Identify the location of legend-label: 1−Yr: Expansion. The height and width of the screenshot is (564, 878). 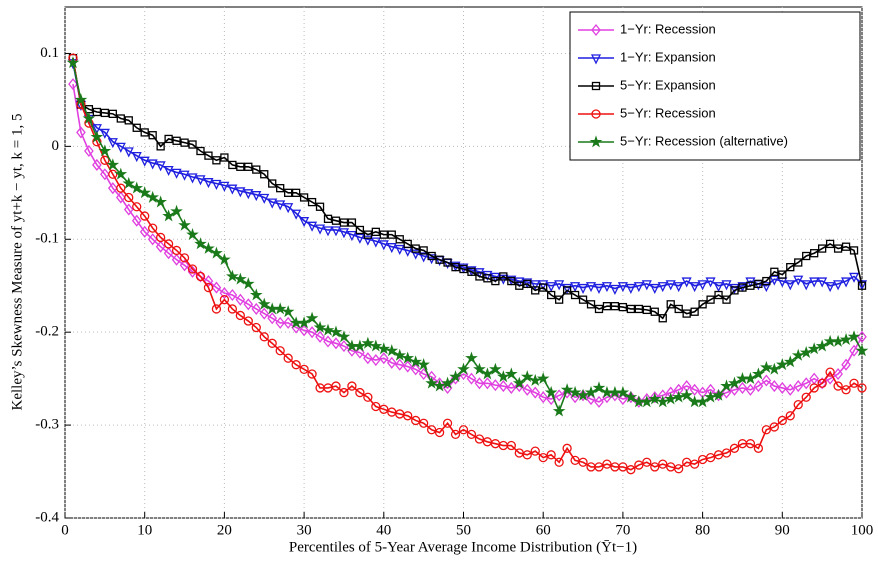
(668, 56).